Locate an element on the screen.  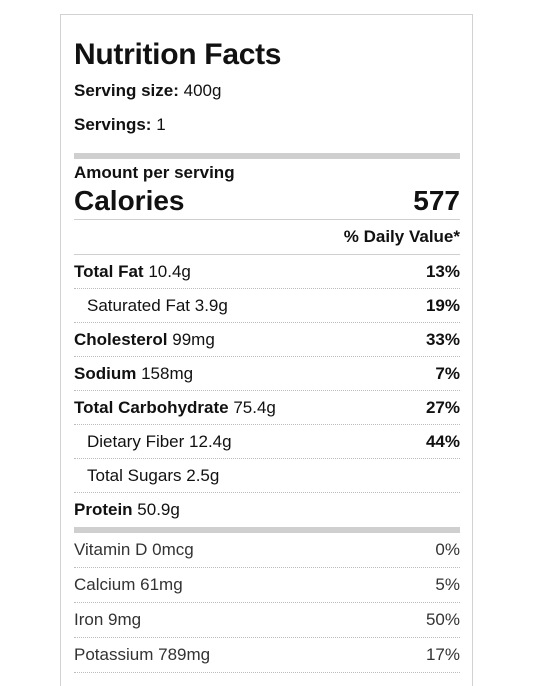
vitamin-name: Potassium is located at coordinates (114, 654).